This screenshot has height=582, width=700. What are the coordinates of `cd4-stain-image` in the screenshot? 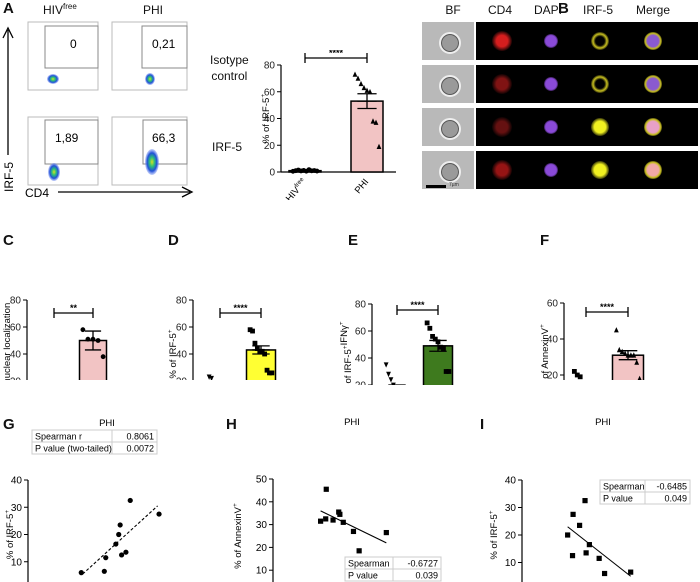 It's located at (502, 170).